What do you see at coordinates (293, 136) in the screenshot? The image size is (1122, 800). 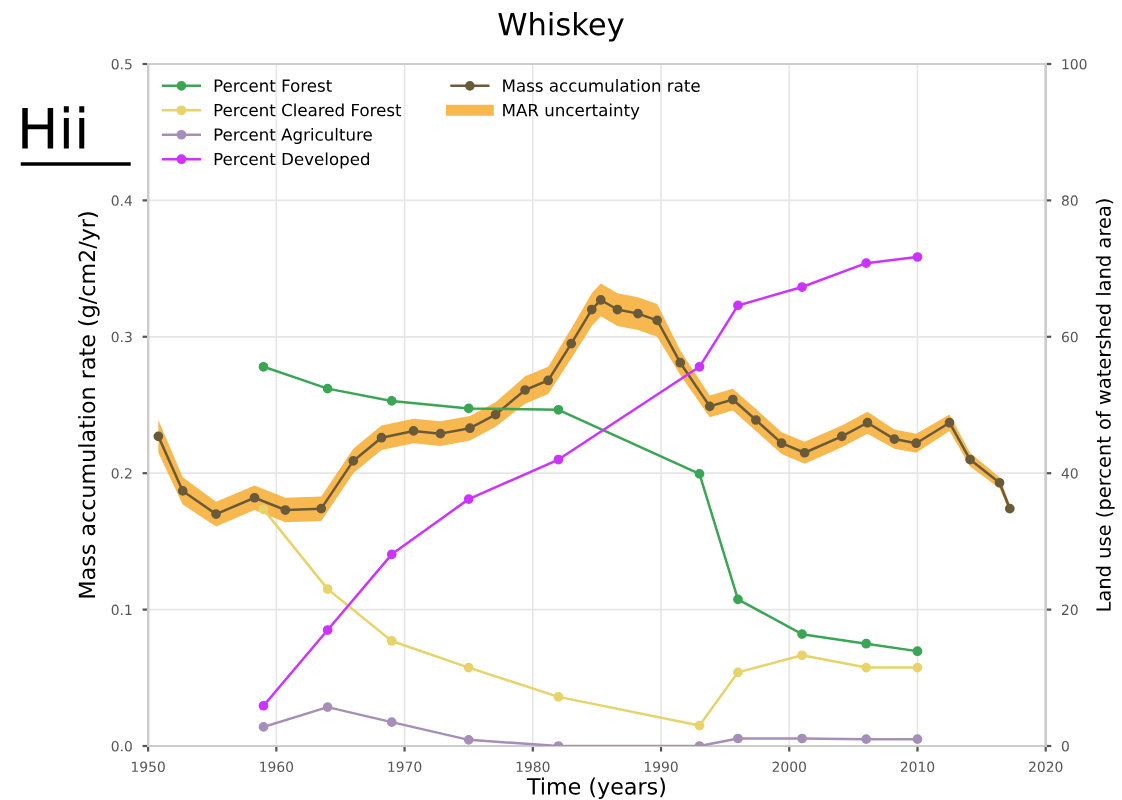 I see `legend-label: Percent Agriculture` at bounding box center [293, 136].